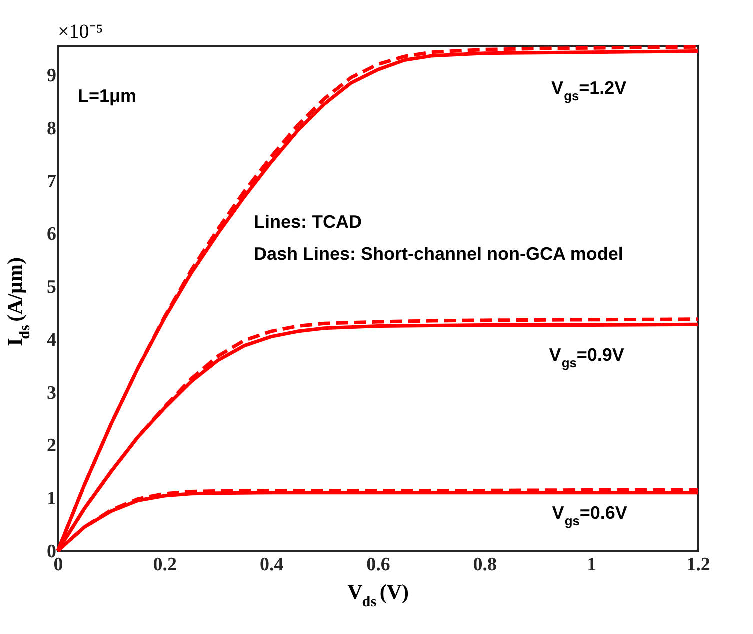 The width and height of the screenshot is (753, 634). Describe the element at coordinates (52, 181) in the screenshot. I see `y-tick-label: 7` at that location.